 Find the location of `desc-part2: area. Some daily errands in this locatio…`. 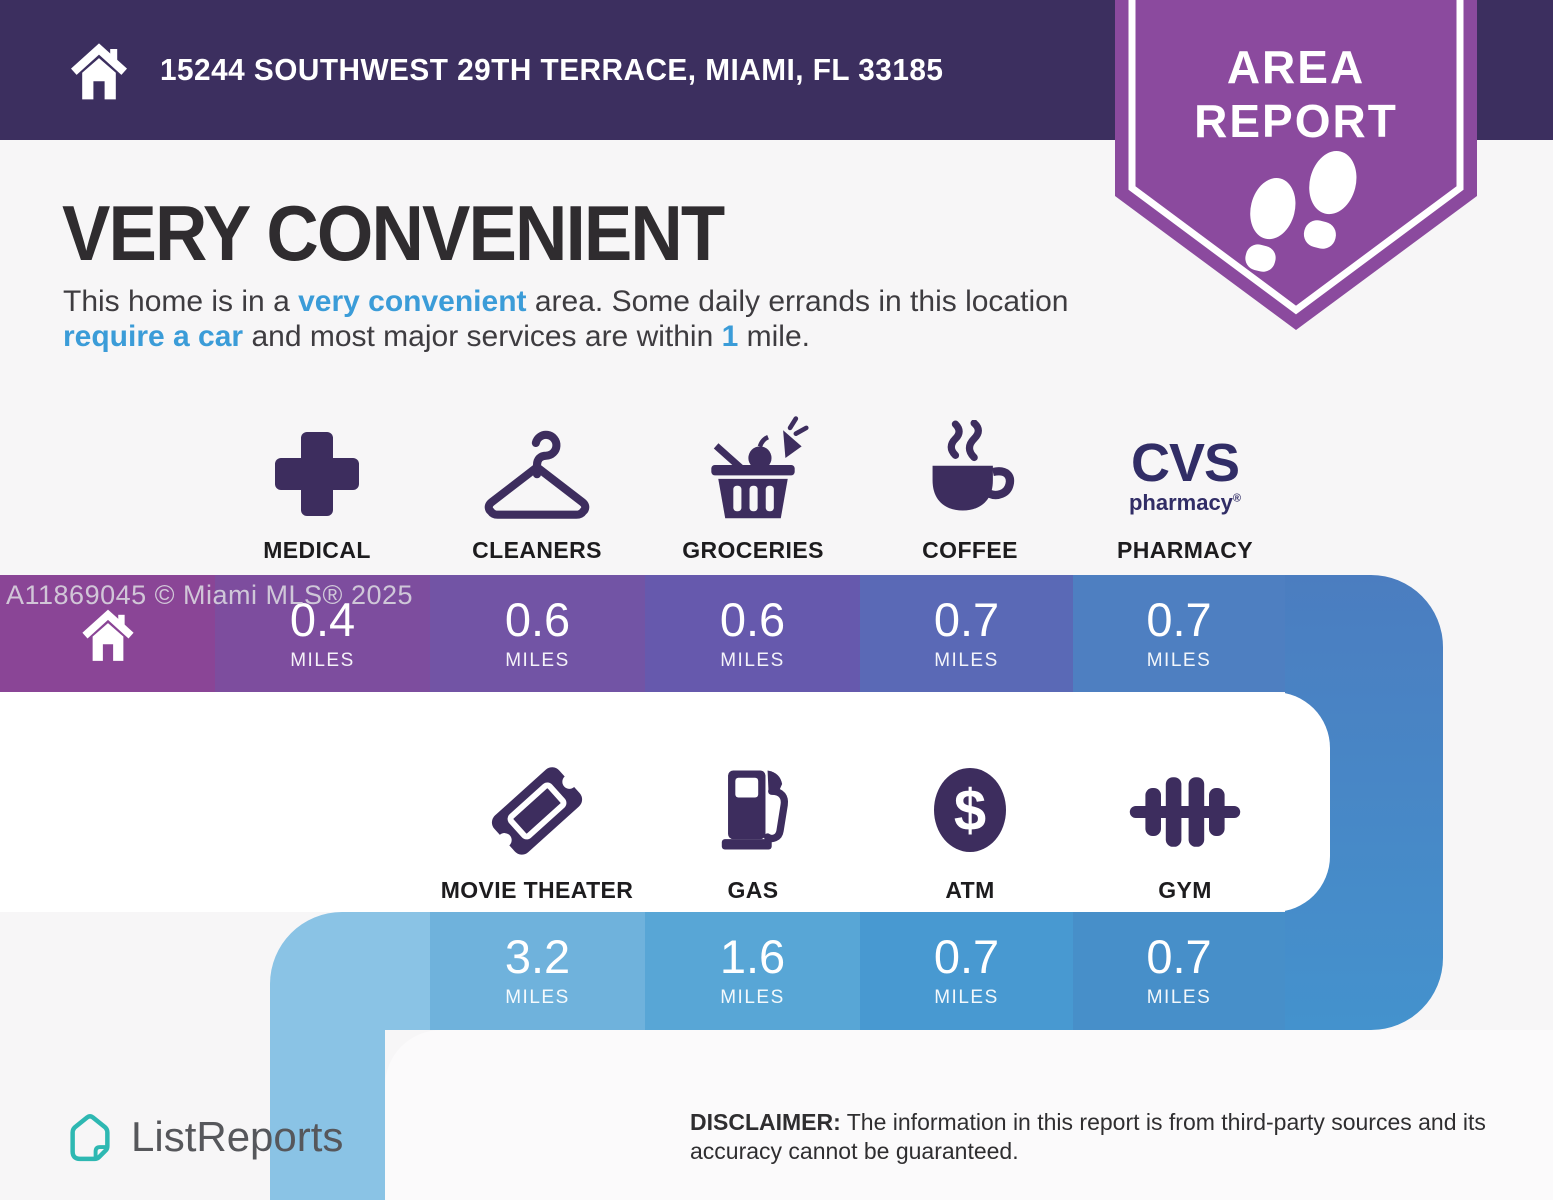

desc-part2: area. Some daily errands in this locatio… is located at coordinates (797, 301).